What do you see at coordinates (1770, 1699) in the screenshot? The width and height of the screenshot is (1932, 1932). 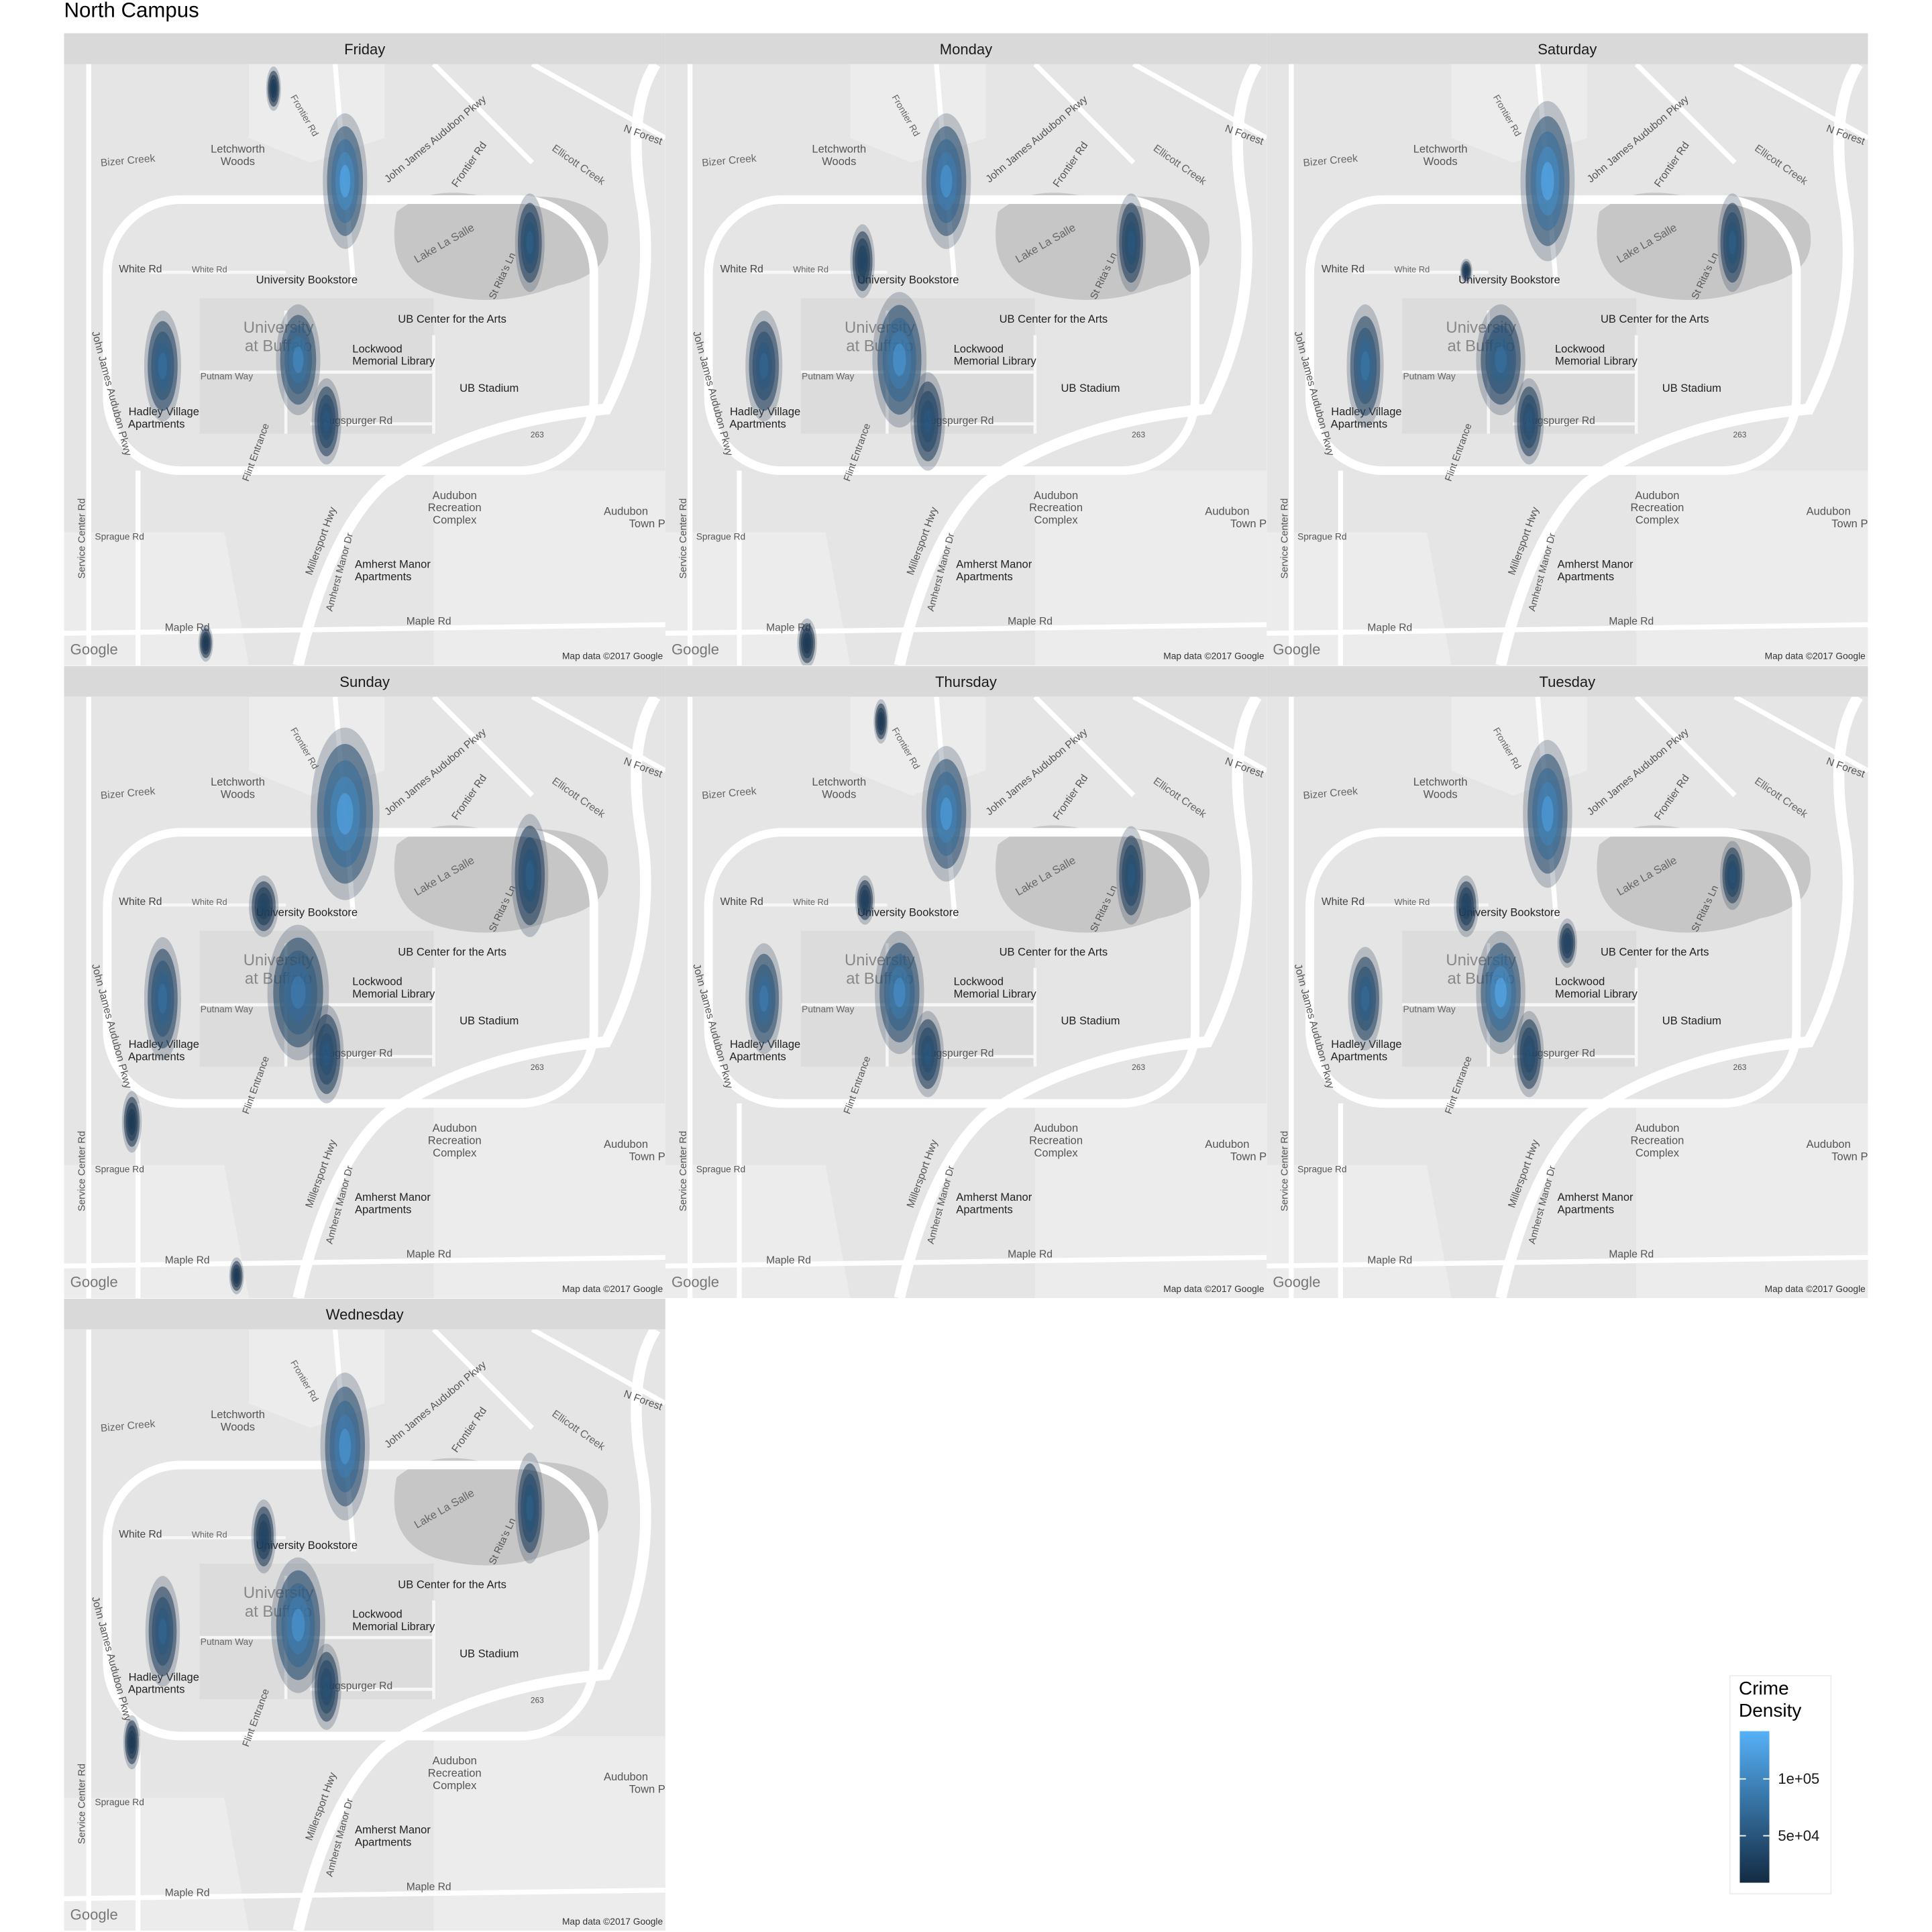 I see `legend-title: Crime Density` at bounding box center [1770, 1699].